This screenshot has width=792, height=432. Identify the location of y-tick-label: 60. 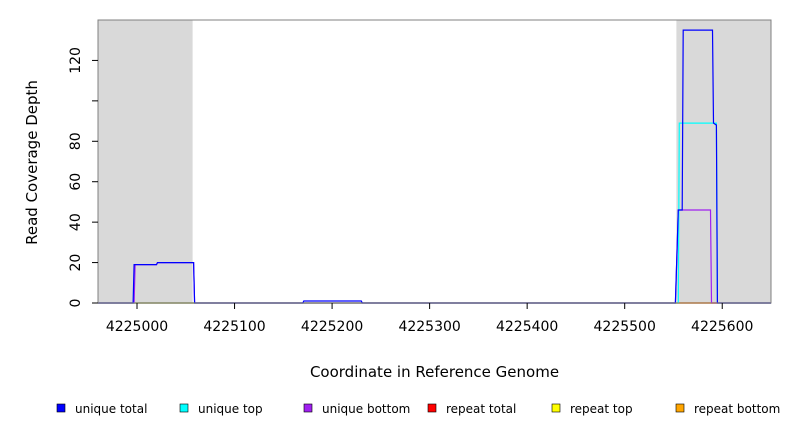
(76, 182).